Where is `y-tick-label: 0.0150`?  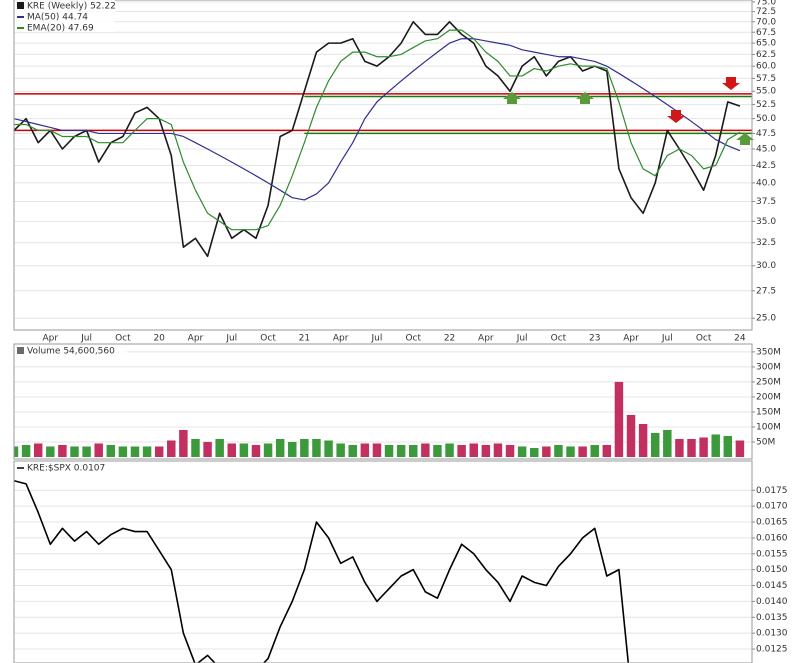 y-tick-label: 0.0150 is located at coordinates (772, 570).